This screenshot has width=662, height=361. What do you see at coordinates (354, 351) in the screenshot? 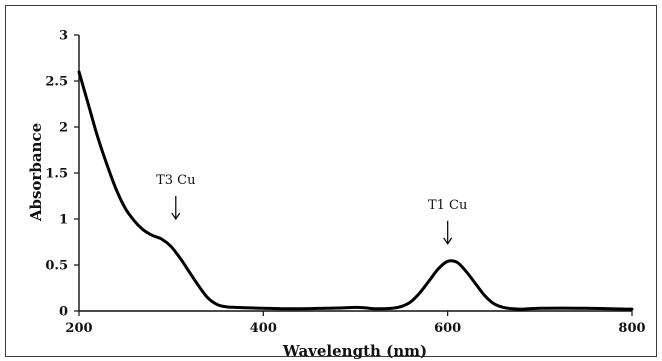
I see `x-axis-title: Wavelength (nm)` at bounding box center [354, 351].